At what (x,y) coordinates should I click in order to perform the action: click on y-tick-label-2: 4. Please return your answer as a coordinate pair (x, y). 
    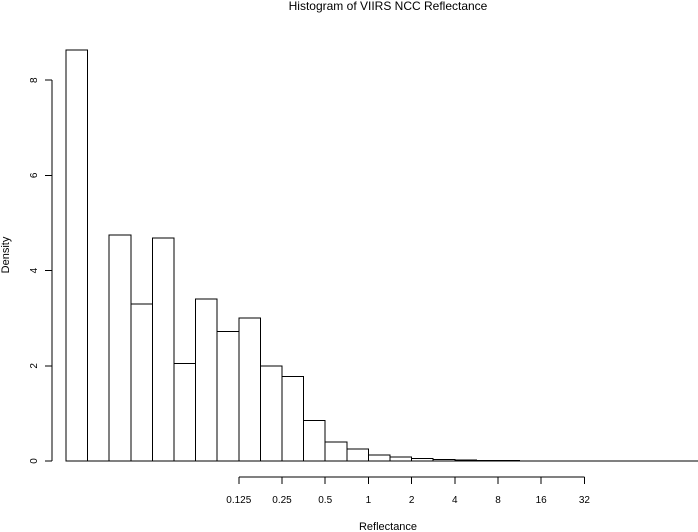
    Looking at the image, I should click on (34, 270).